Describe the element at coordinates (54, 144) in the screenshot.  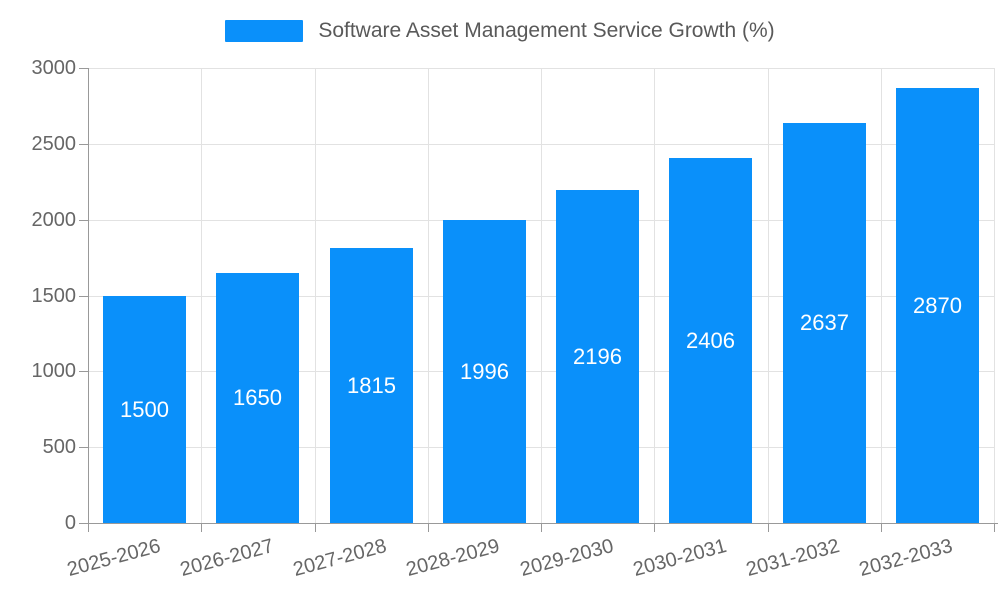
I see `y-axis-tick-label: 2500` at that location.